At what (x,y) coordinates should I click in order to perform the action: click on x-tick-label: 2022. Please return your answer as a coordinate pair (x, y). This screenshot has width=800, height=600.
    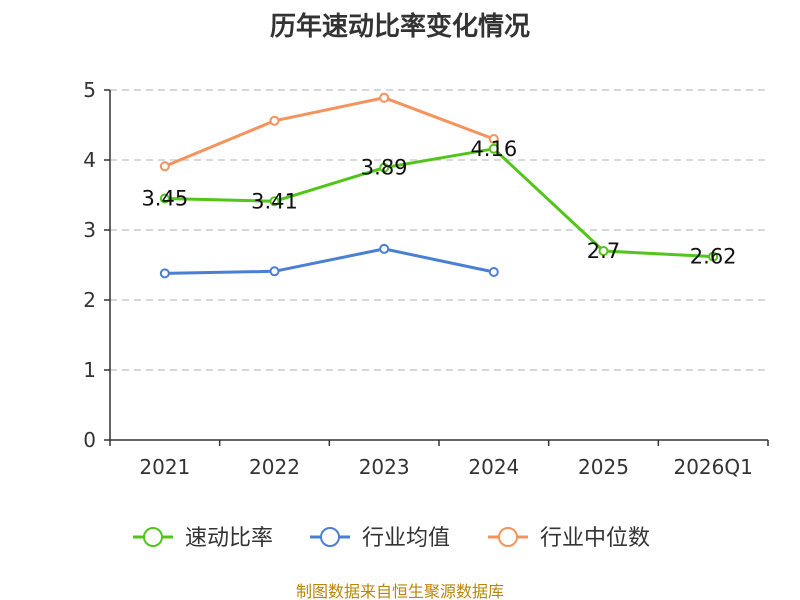
    Looking at the image, I should click on (274, 467).